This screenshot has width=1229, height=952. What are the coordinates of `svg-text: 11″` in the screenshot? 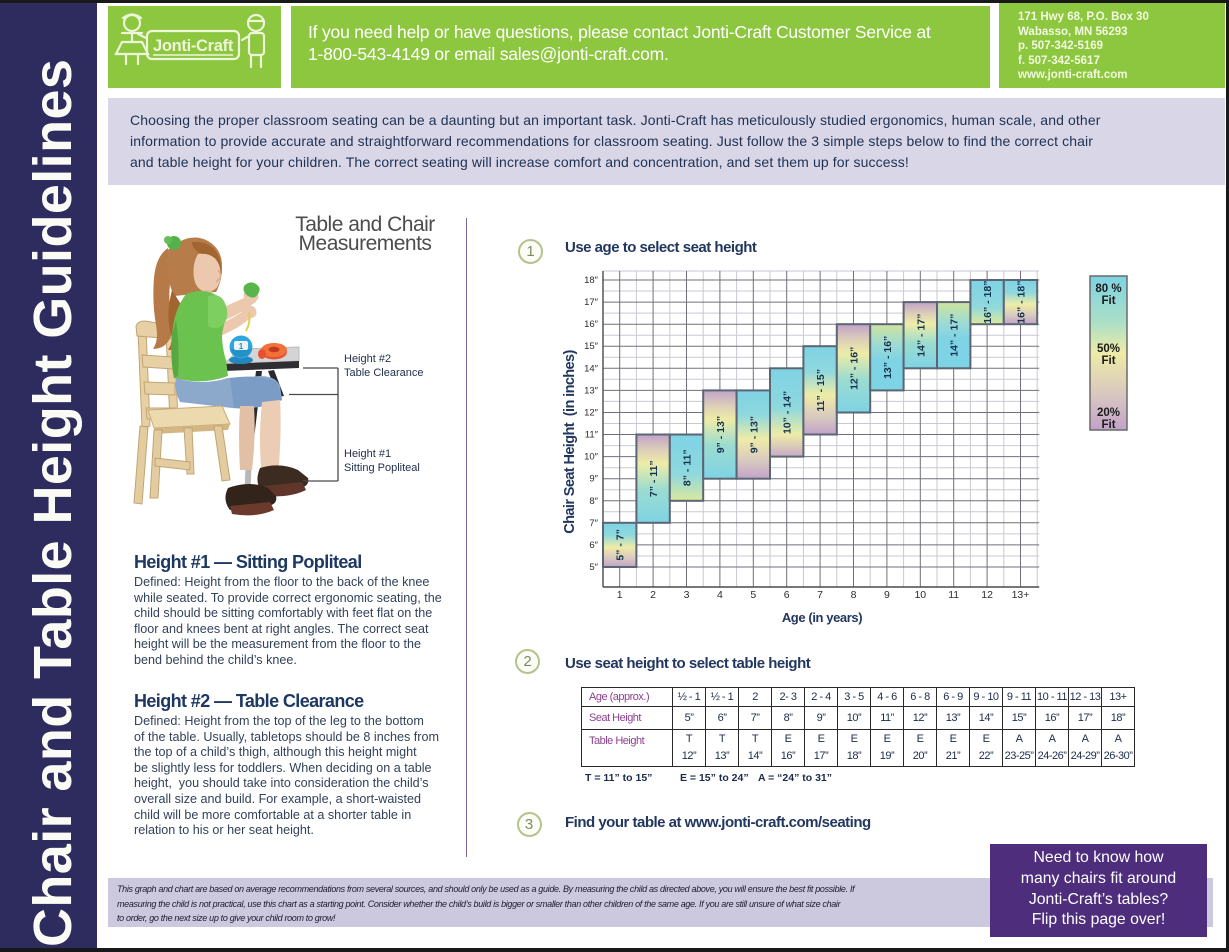 It's located at (592, 435).